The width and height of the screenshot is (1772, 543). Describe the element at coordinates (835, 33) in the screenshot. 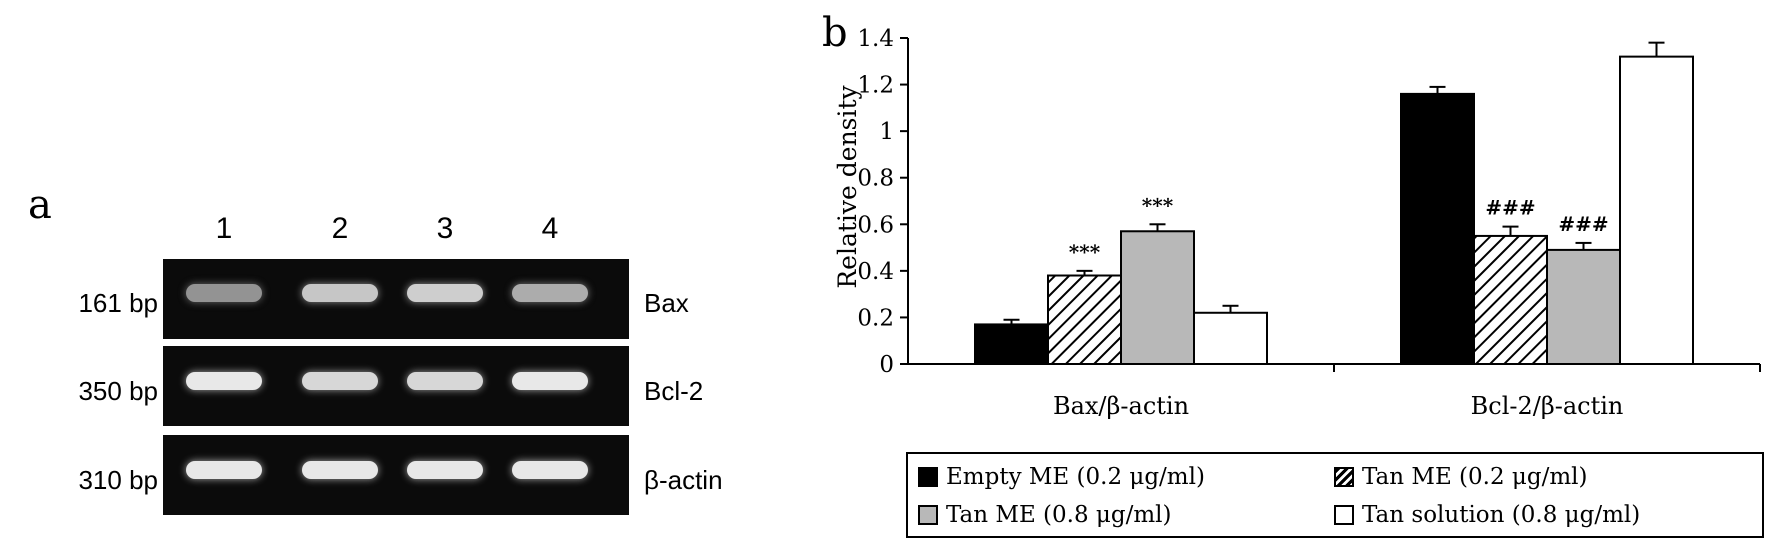

I see `panel-b-label: b` at that location.